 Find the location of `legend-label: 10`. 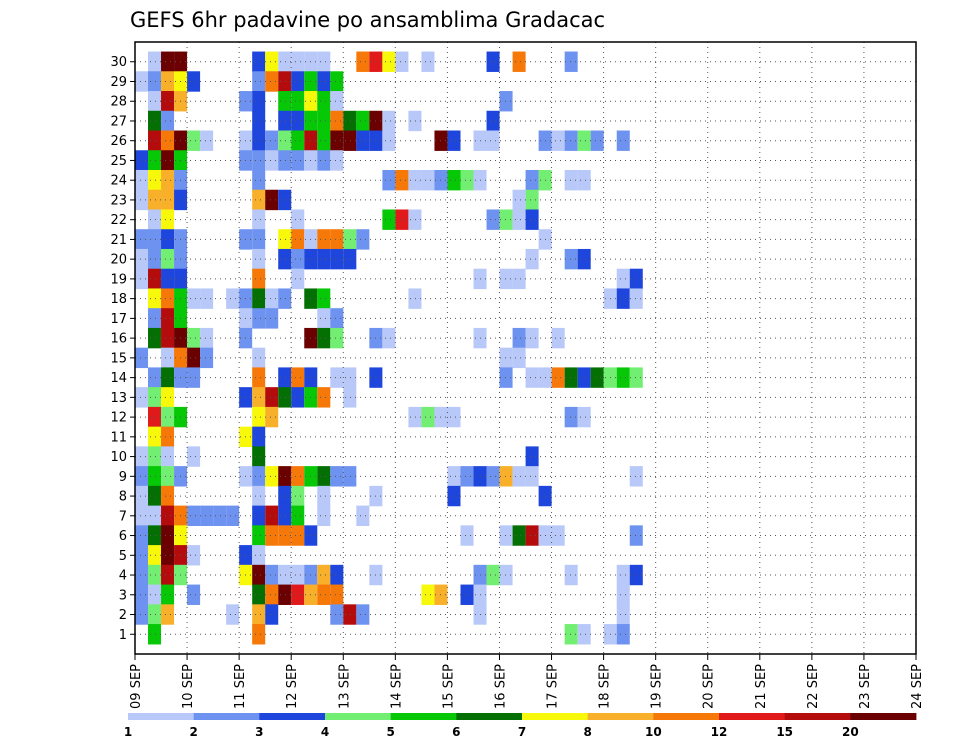

legend-label: 10 is located at coordinates (653, 732).